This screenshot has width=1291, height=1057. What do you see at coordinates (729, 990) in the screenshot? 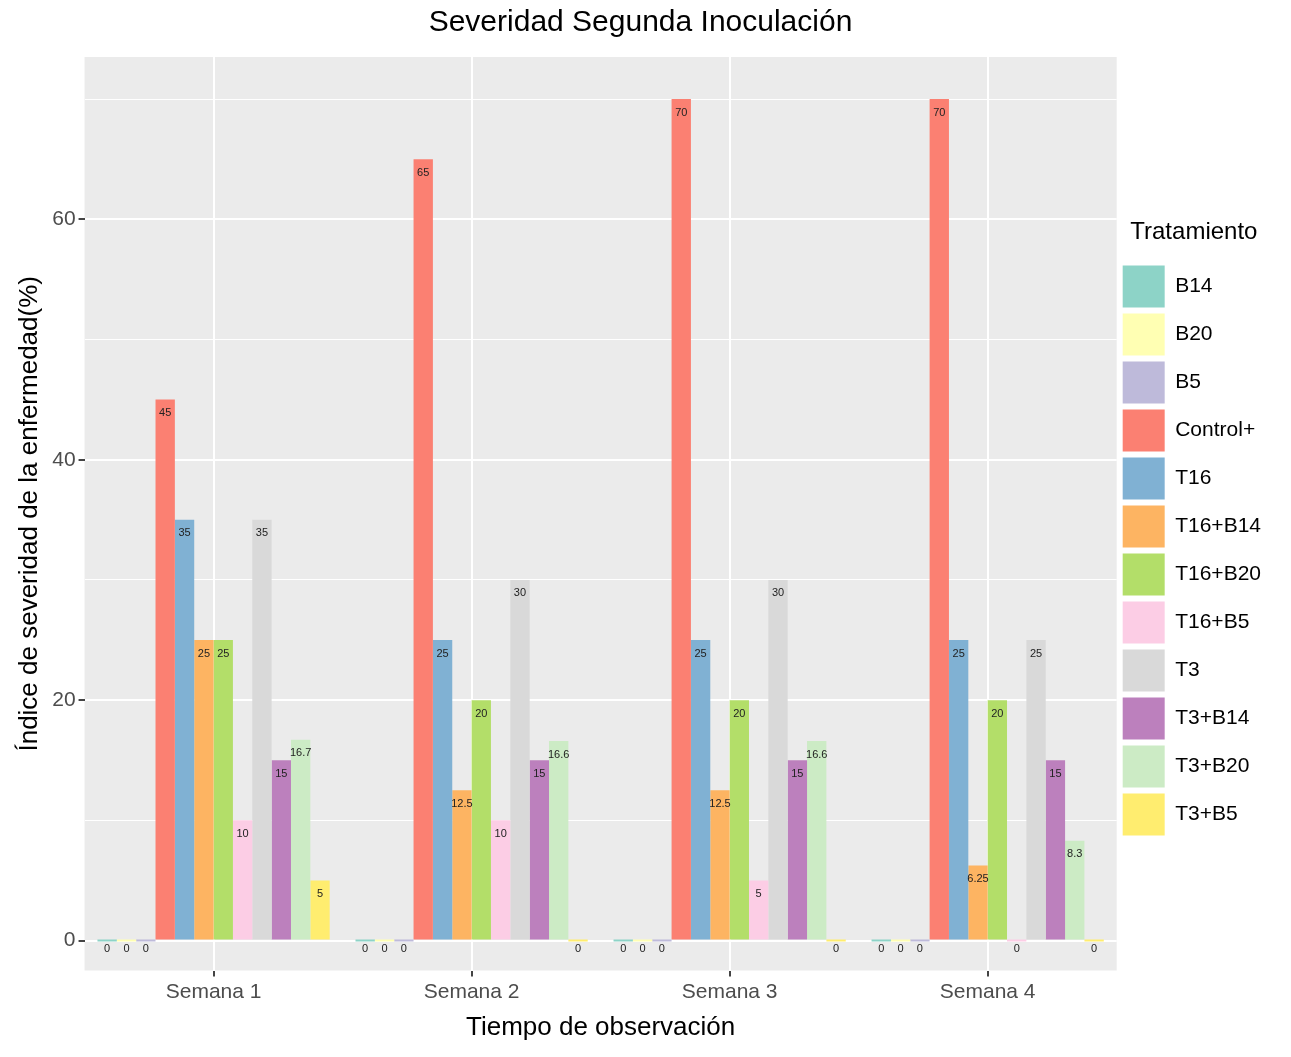
I see `x-tick-label: Semana 3` at bounding box center [729, 990].